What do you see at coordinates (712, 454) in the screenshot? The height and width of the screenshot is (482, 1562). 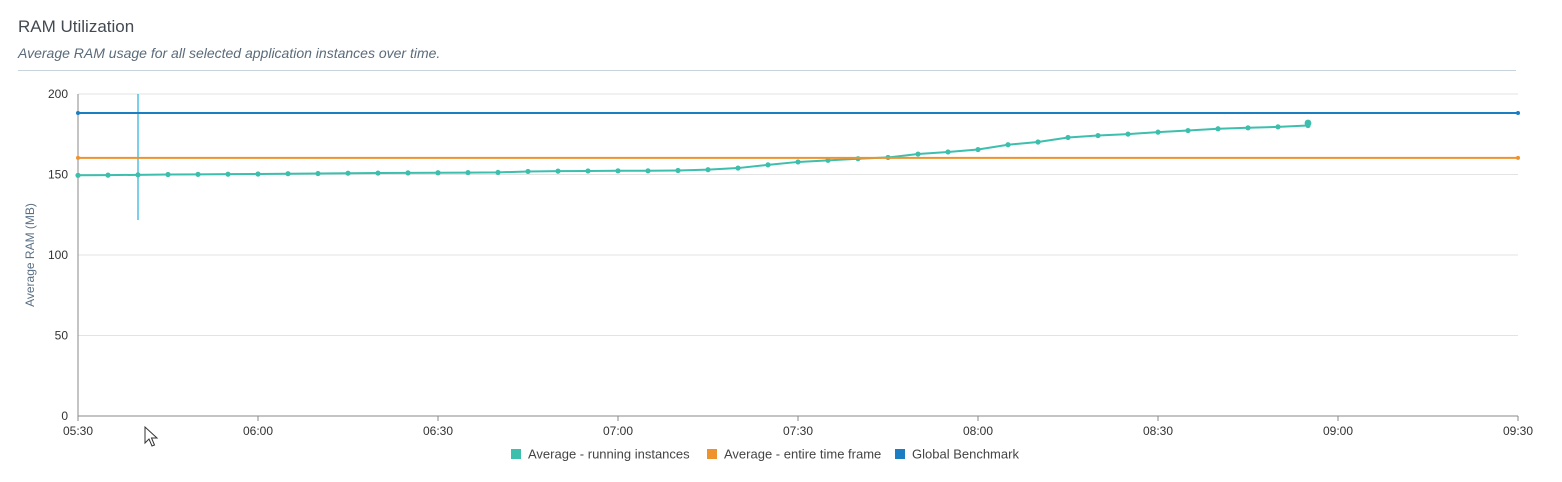 I see `legend-swatch-entire` at bounding box center [712, 454].